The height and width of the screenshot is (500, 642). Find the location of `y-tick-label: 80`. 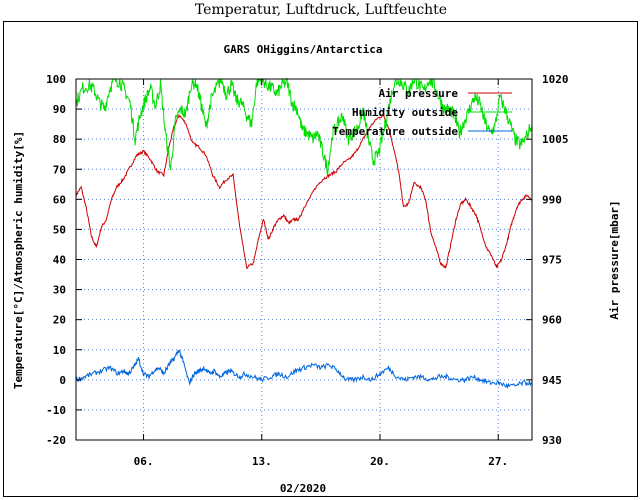

y-tick-label: 80 is located at coordinates (59, 139).